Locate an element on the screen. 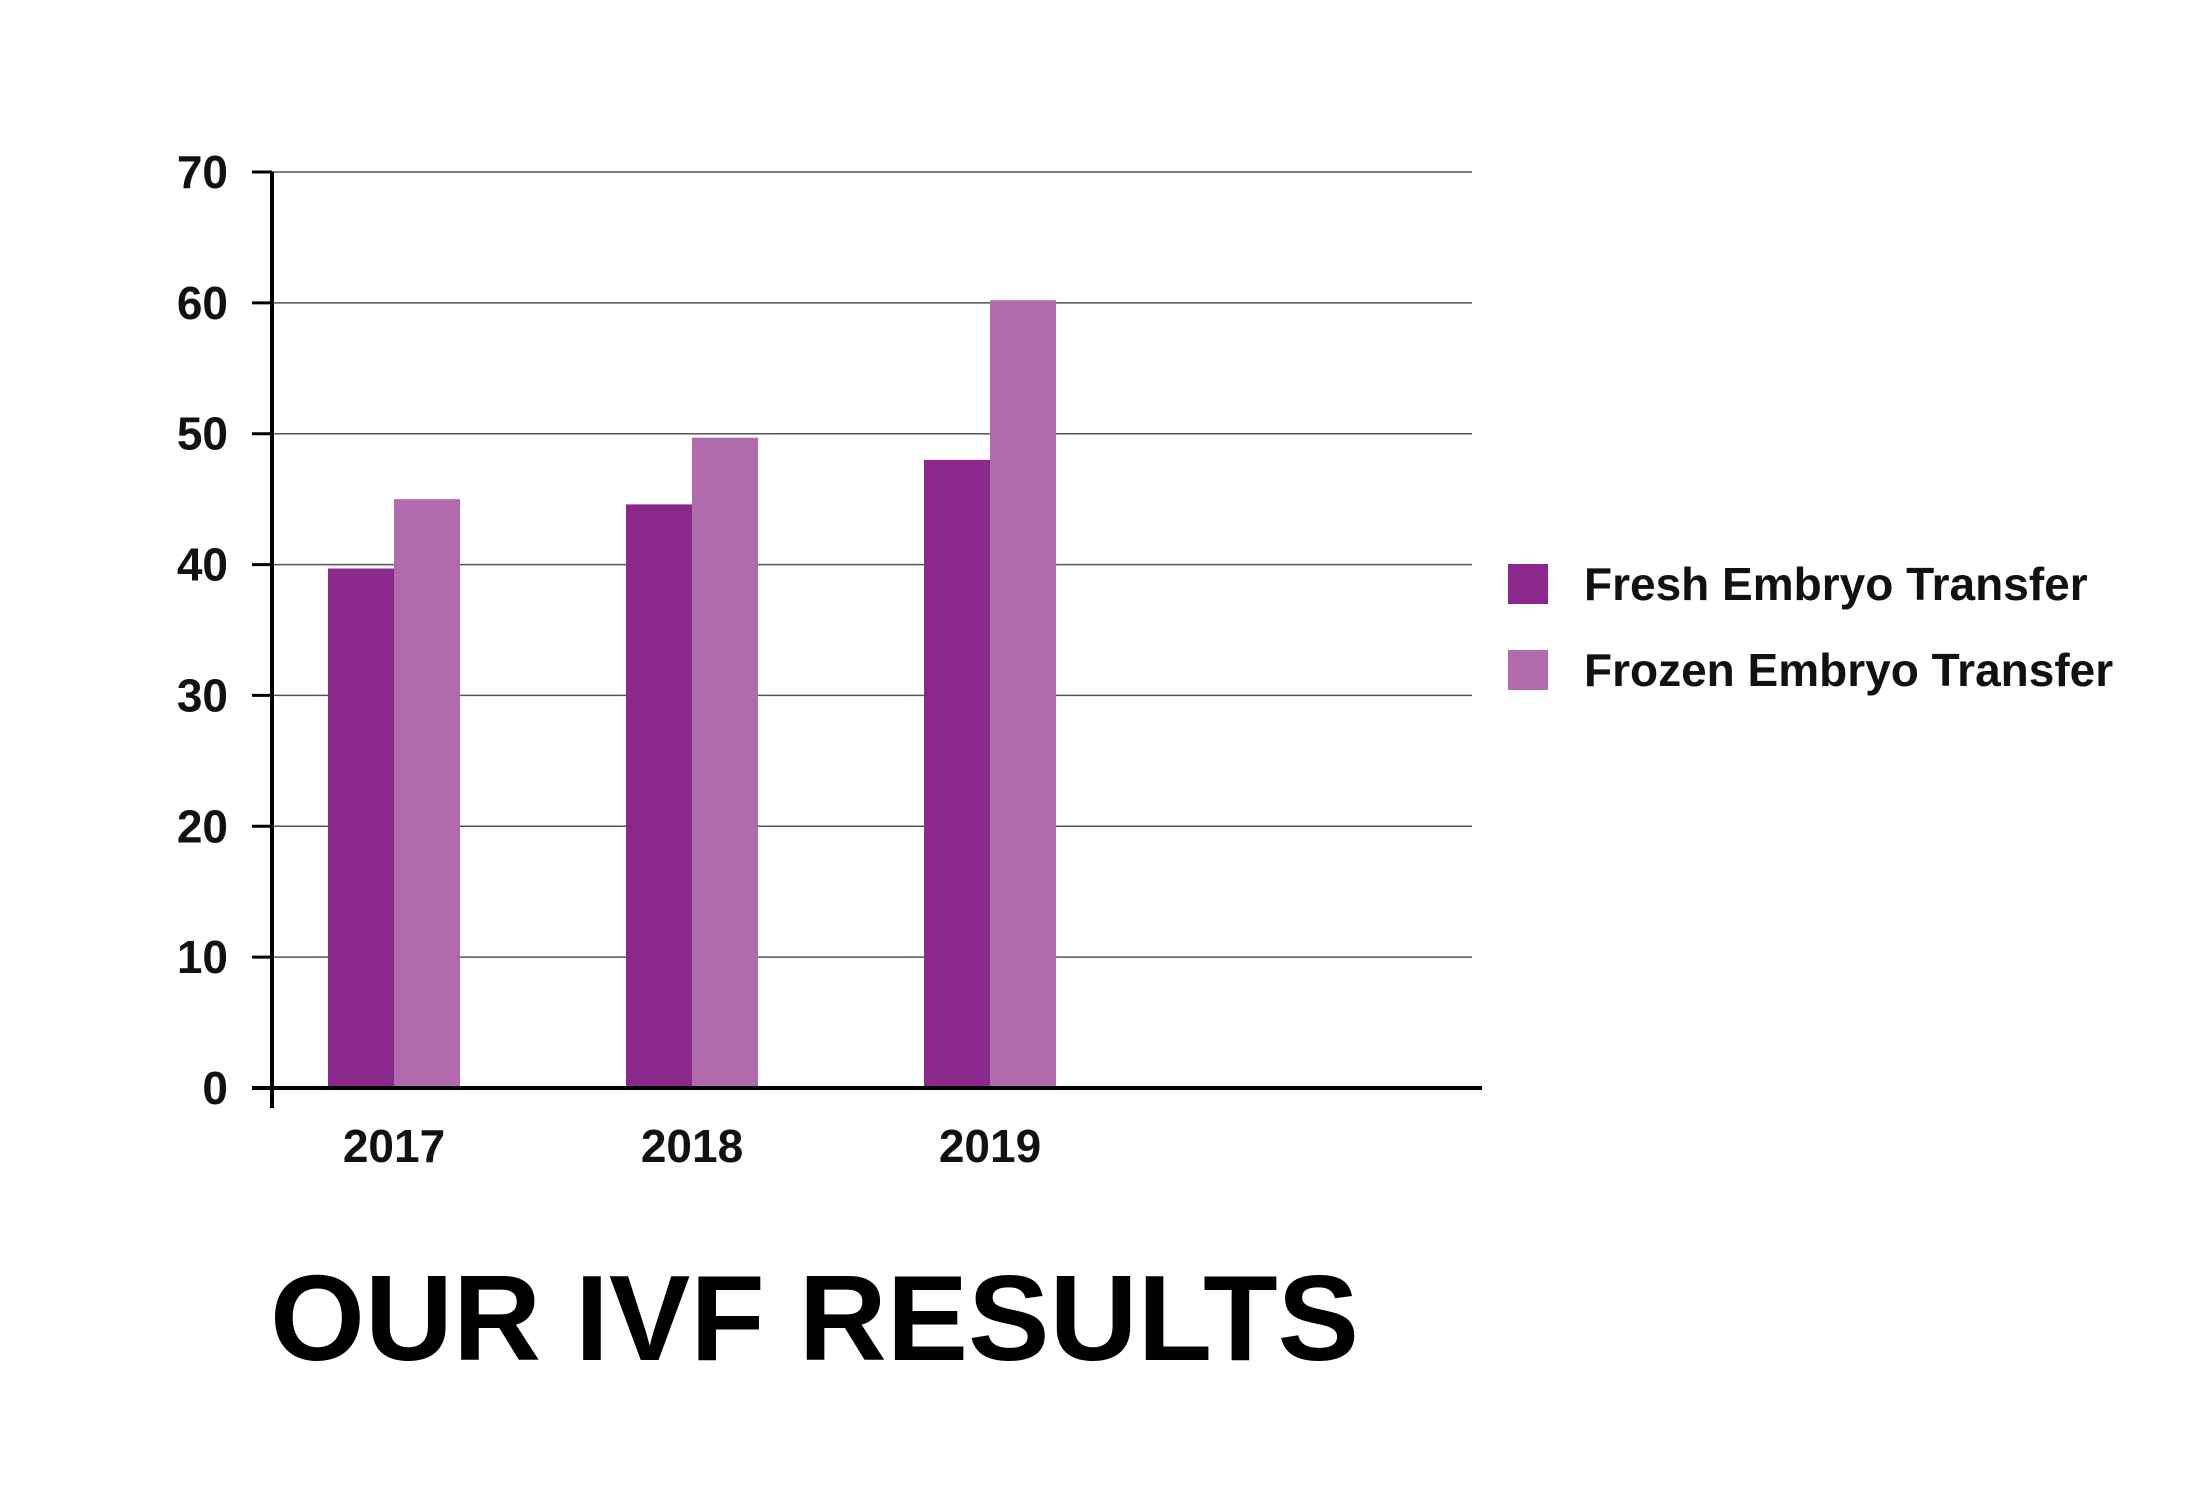  x-tick-labels: 2017 2018 2019 is located at coordinates (692, 1146).